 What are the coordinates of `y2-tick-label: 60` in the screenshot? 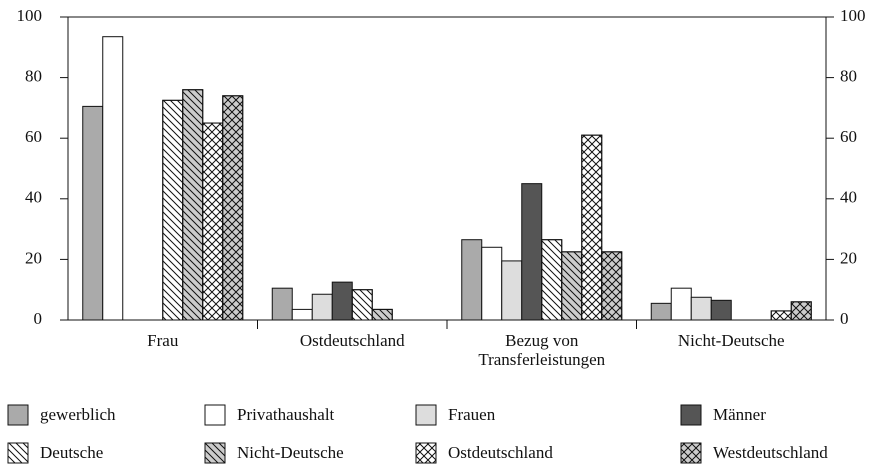 It's located at (848, 136).